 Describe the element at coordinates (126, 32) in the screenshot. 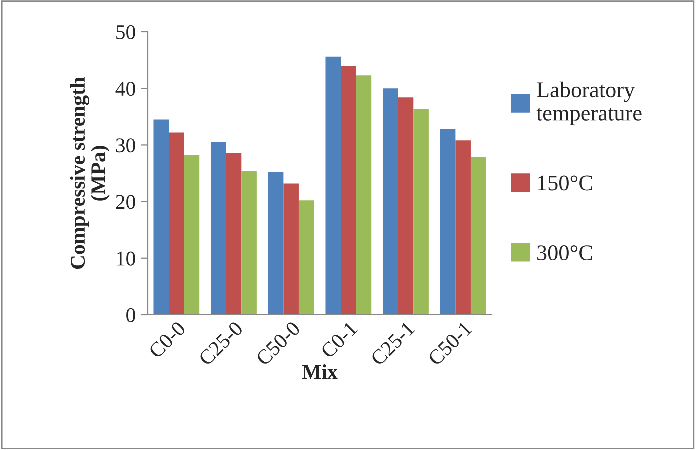

I see `y-tick-label: 50` at that location.